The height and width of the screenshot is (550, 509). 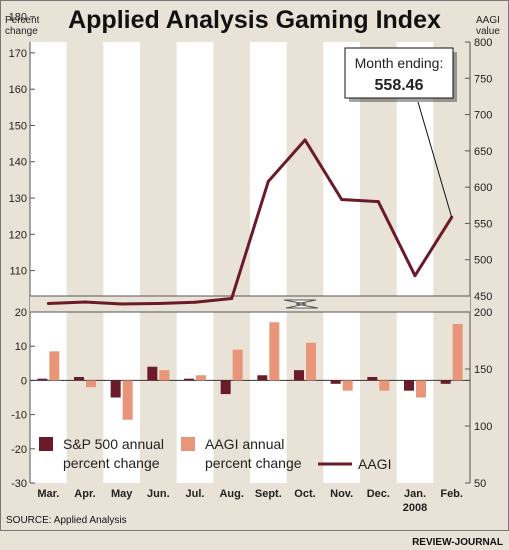 What do you see at coordinates (18, 54) in the screenshot?
I see `upper-left-tick-label: 170` at bounding box center [18, 54].